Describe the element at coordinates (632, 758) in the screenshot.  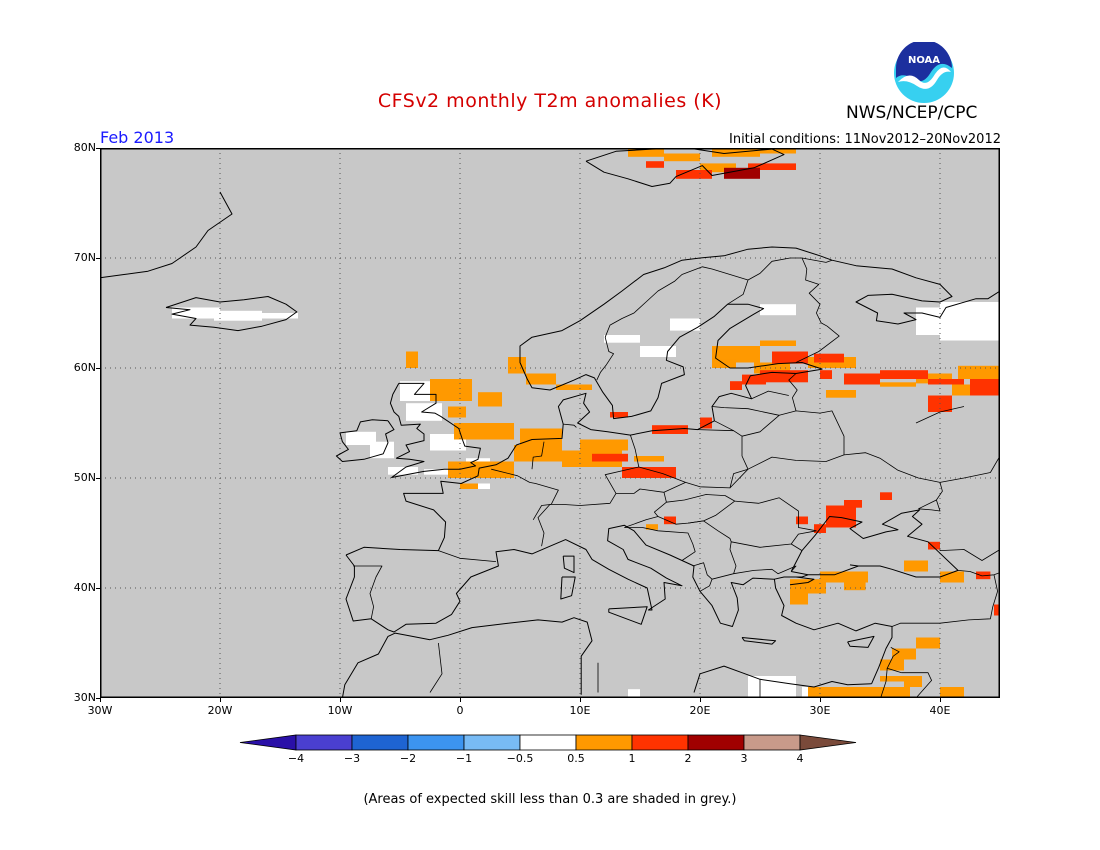
I see `colorbar-label: 1` at that location.